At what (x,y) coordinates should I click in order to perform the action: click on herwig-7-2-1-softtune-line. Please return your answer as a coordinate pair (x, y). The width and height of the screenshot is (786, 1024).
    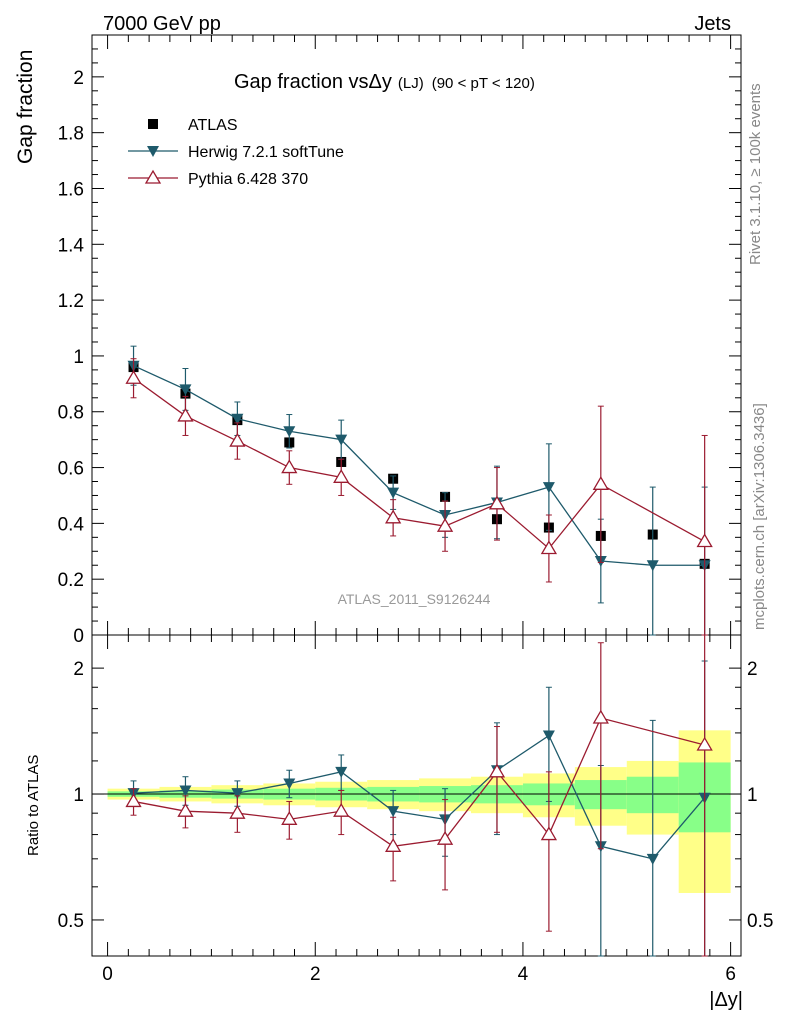
    Looking at the image, I should click on (419, 465).